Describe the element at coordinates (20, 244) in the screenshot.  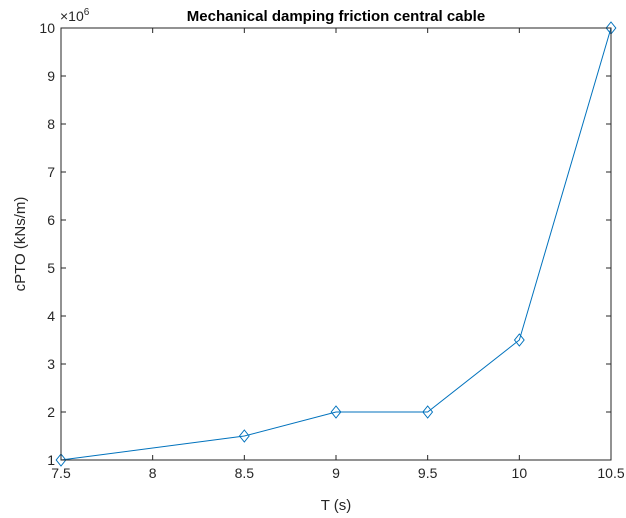
I see `y-axis-label: cPTO (kNs/m)` at that location.